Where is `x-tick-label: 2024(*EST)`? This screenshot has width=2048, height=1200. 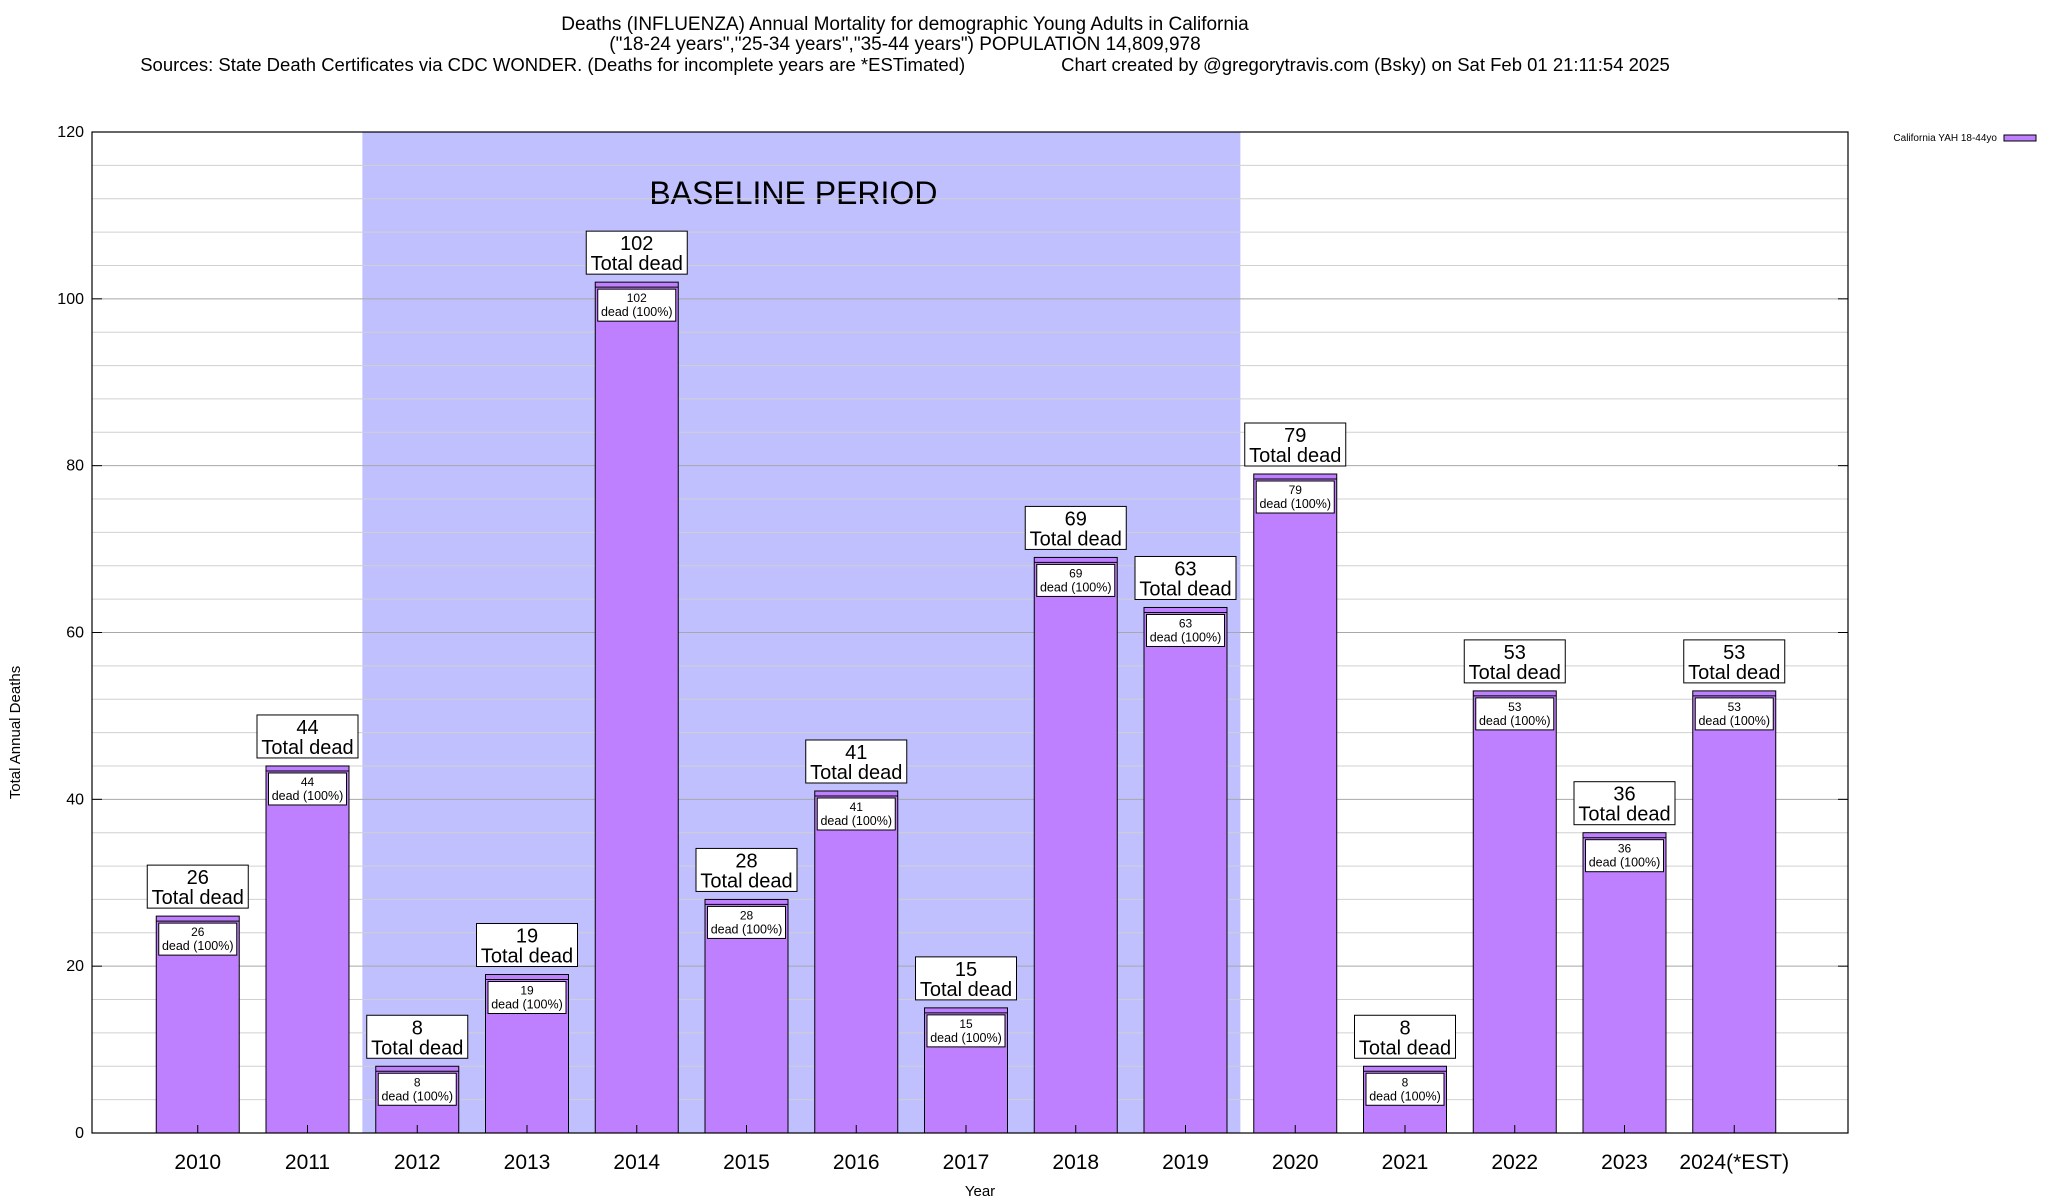 x-tick-label: 2024(*EST) is located at coordinates (1734, 1162).